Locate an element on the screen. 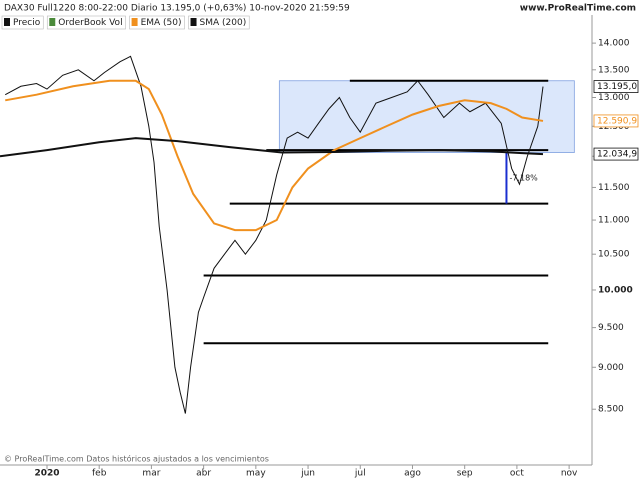  x-tick-label: oct is located at coordinates (517, 474).